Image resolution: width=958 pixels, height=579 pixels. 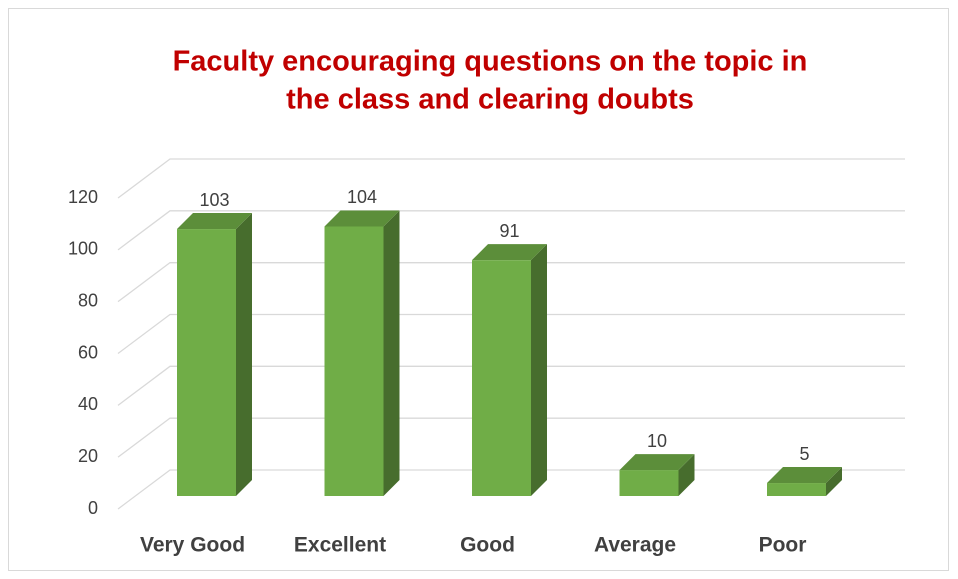 I want to click on value-label: 10, so click(x=657, y=441).